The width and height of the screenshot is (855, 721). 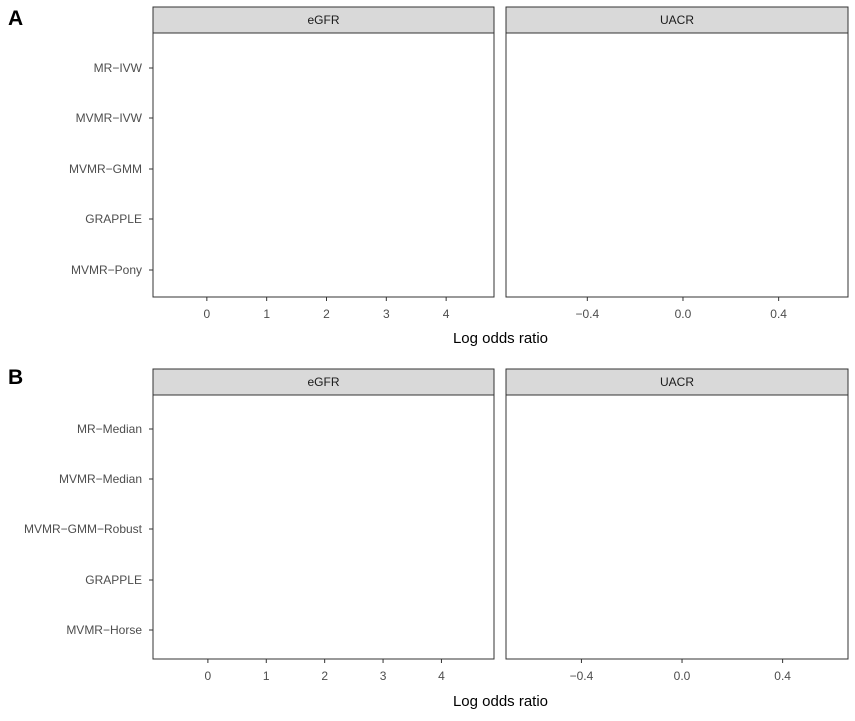 What do you see at coordinates (15, 377) in the screenshot?
I see `panel-letter: B` at bounding box center [15, 377].